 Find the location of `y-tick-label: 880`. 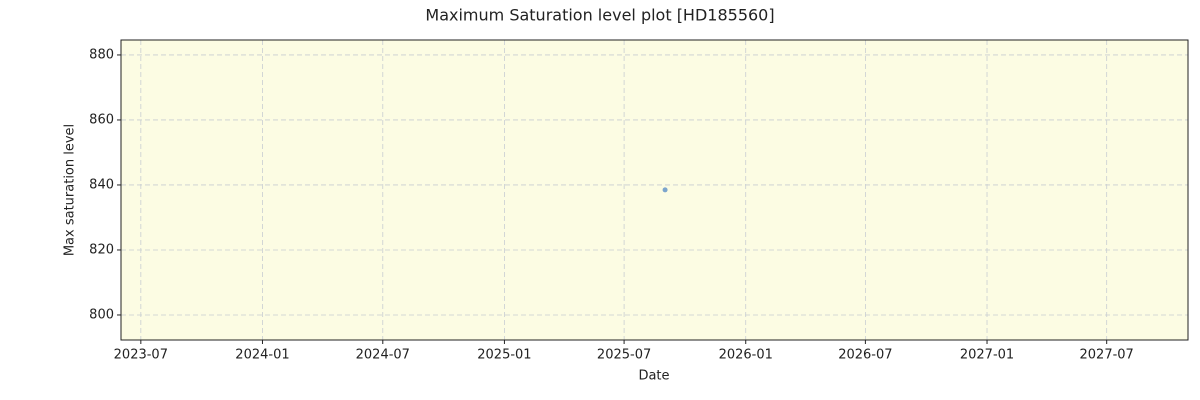

y-tick-label: 880 is located at coordinates (101, 54).